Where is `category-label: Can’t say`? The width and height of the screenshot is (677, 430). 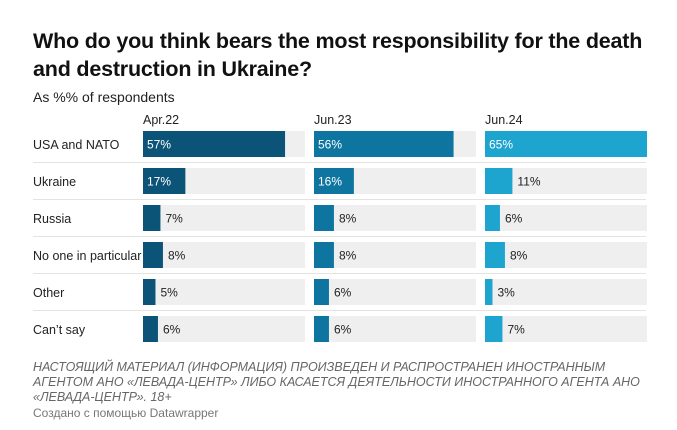 category-label: Can’t say is located at coordinates (59, 330).